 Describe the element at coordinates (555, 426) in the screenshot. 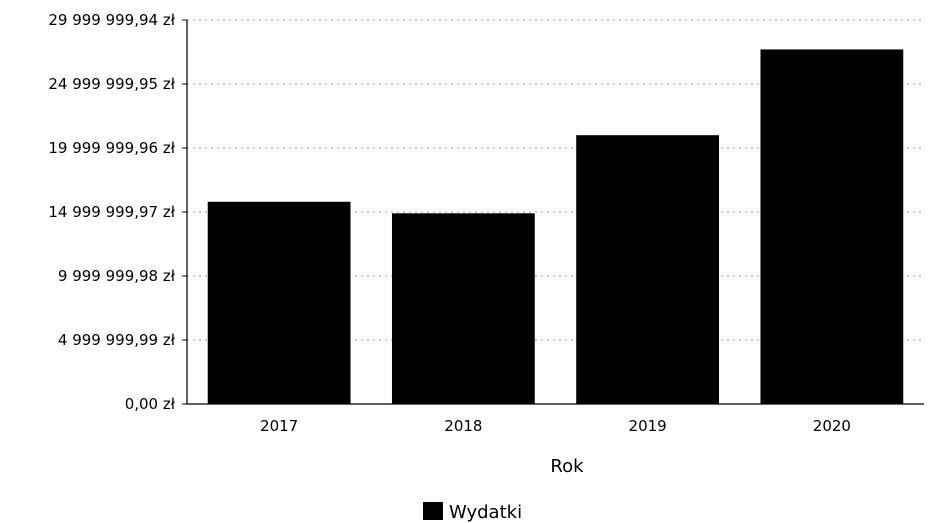

I see `x-tick-labels: 2017 2018 2019 2020` at that location.